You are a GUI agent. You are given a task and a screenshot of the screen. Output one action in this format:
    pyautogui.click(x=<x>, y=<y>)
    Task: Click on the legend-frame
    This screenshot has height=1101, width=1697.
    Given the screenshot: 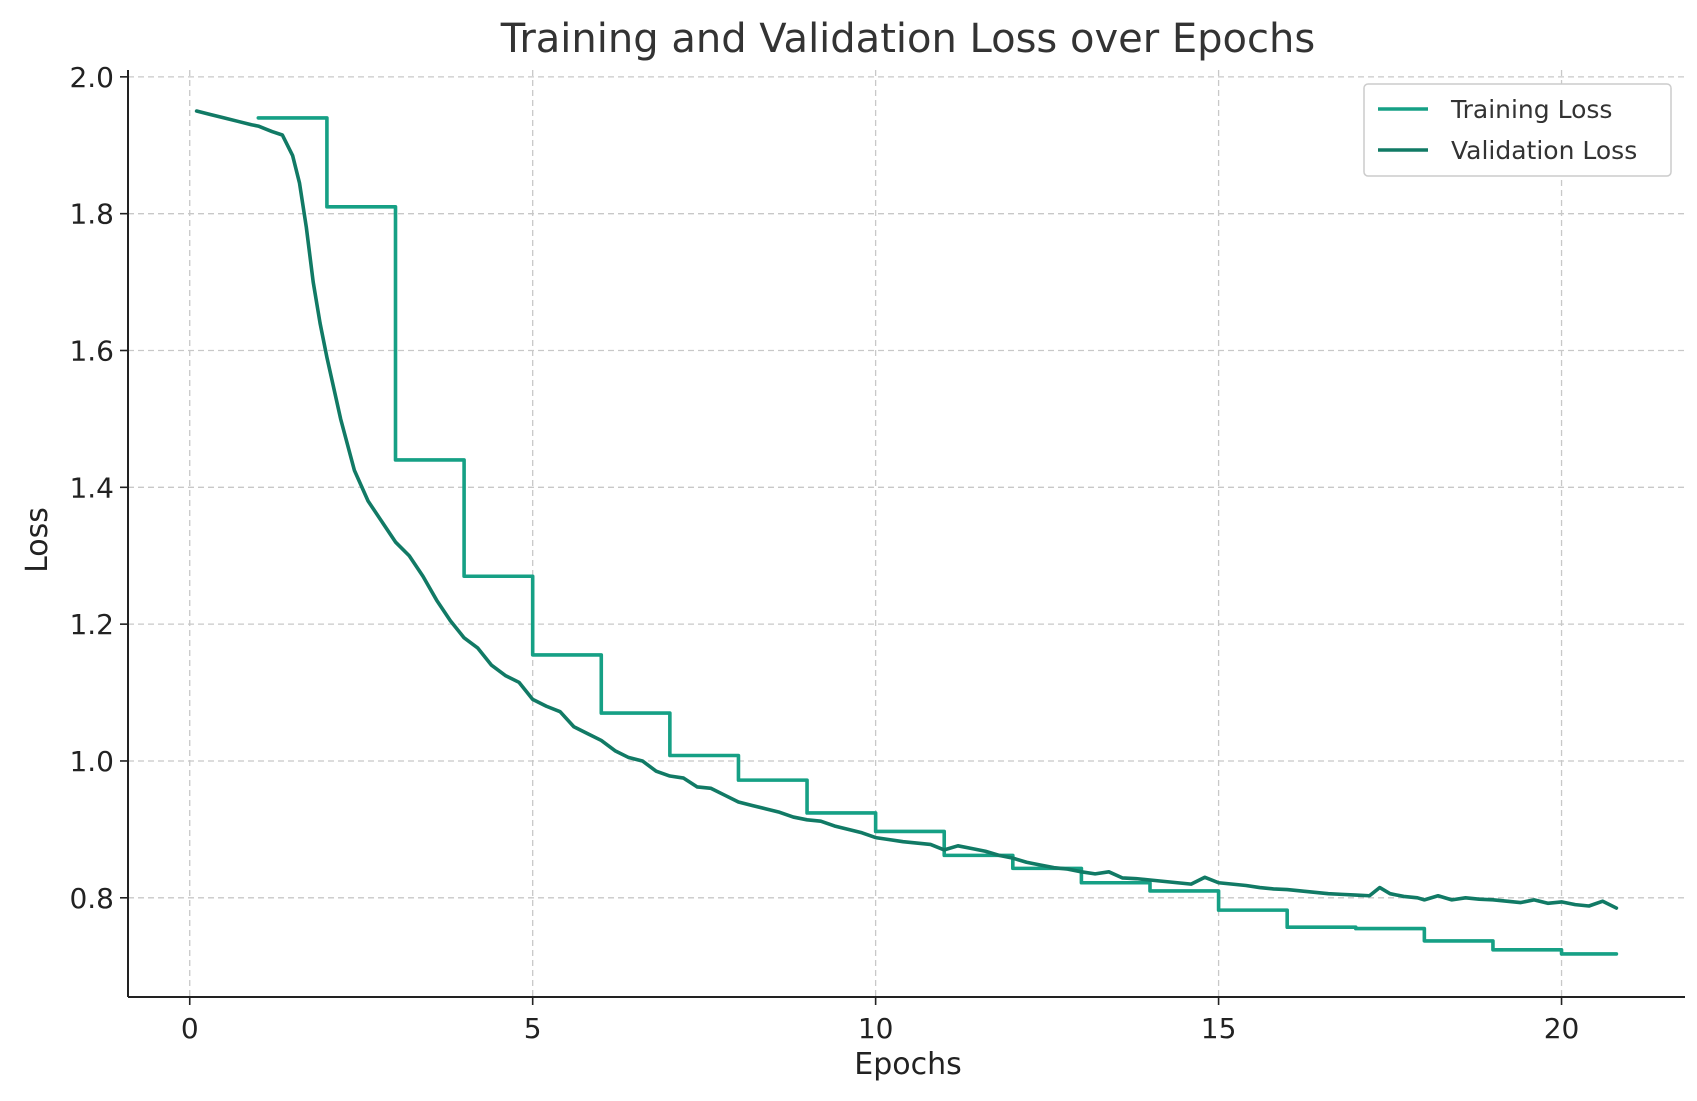 What is the action you would take?
    pyautogui.click(x=1517, y=130)
    